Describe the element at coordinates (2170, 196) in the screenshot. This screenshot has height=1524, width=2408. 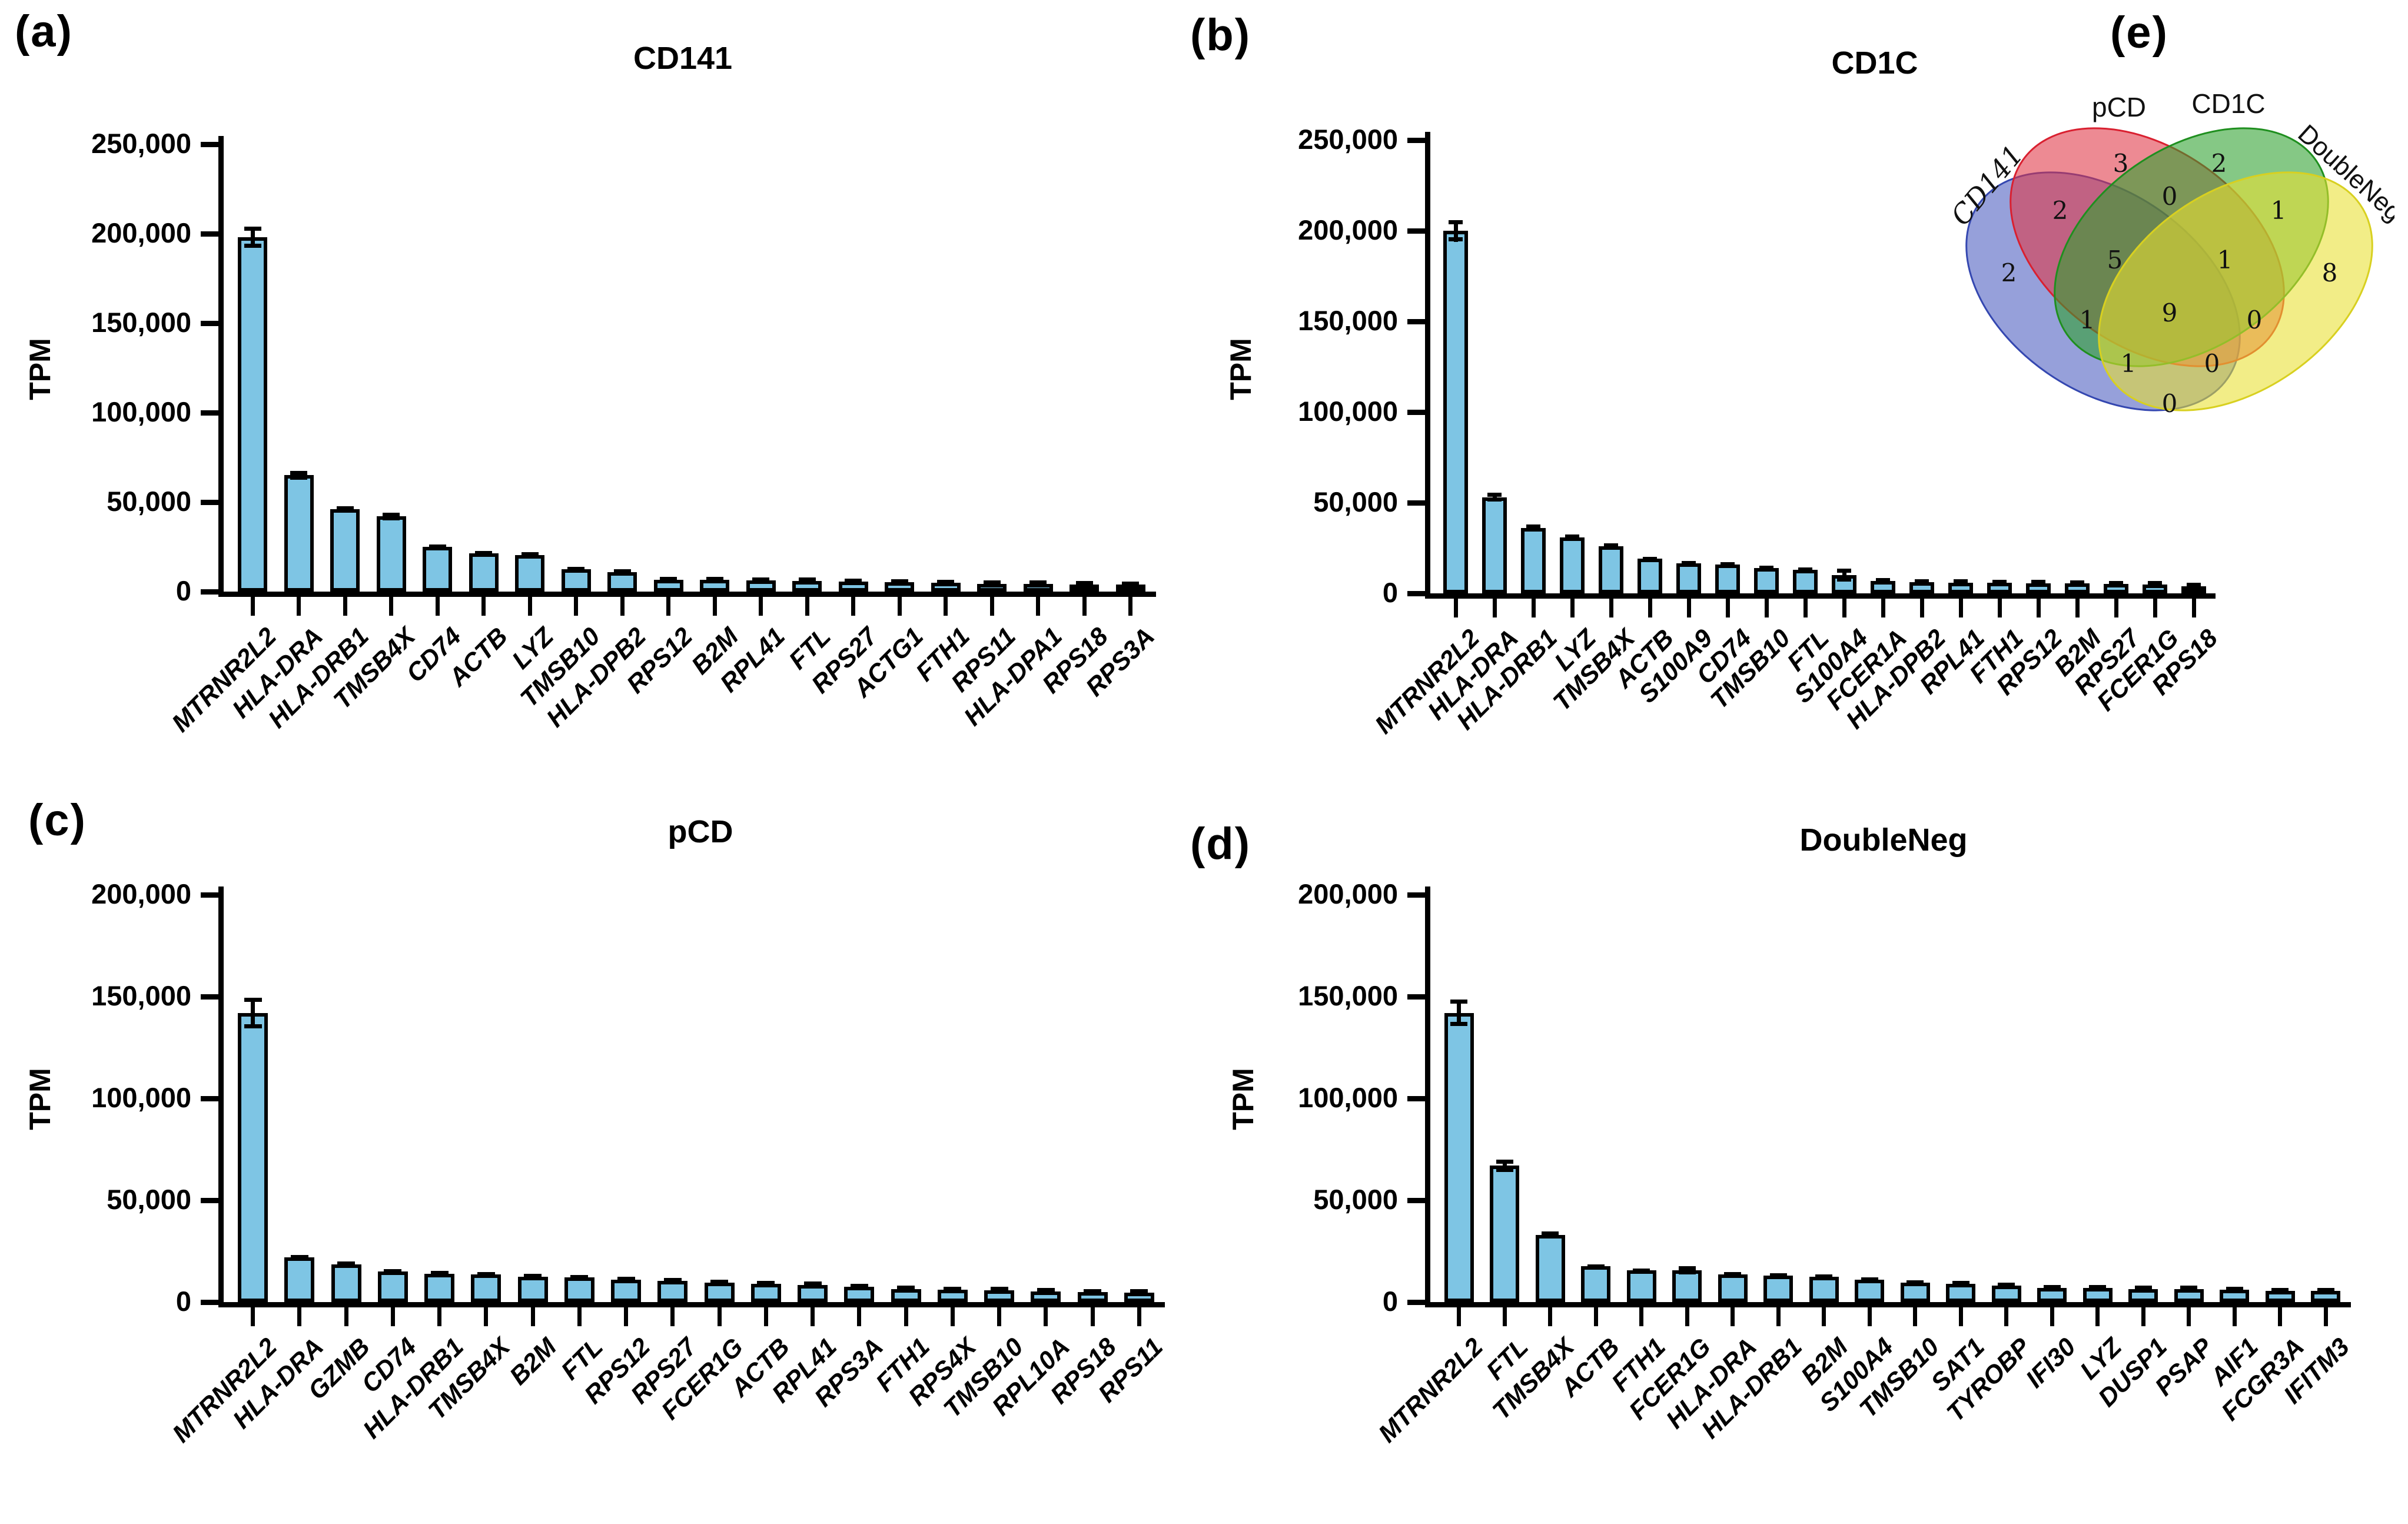
I see `venn-count-pCD_CD1C: 0` at that location.